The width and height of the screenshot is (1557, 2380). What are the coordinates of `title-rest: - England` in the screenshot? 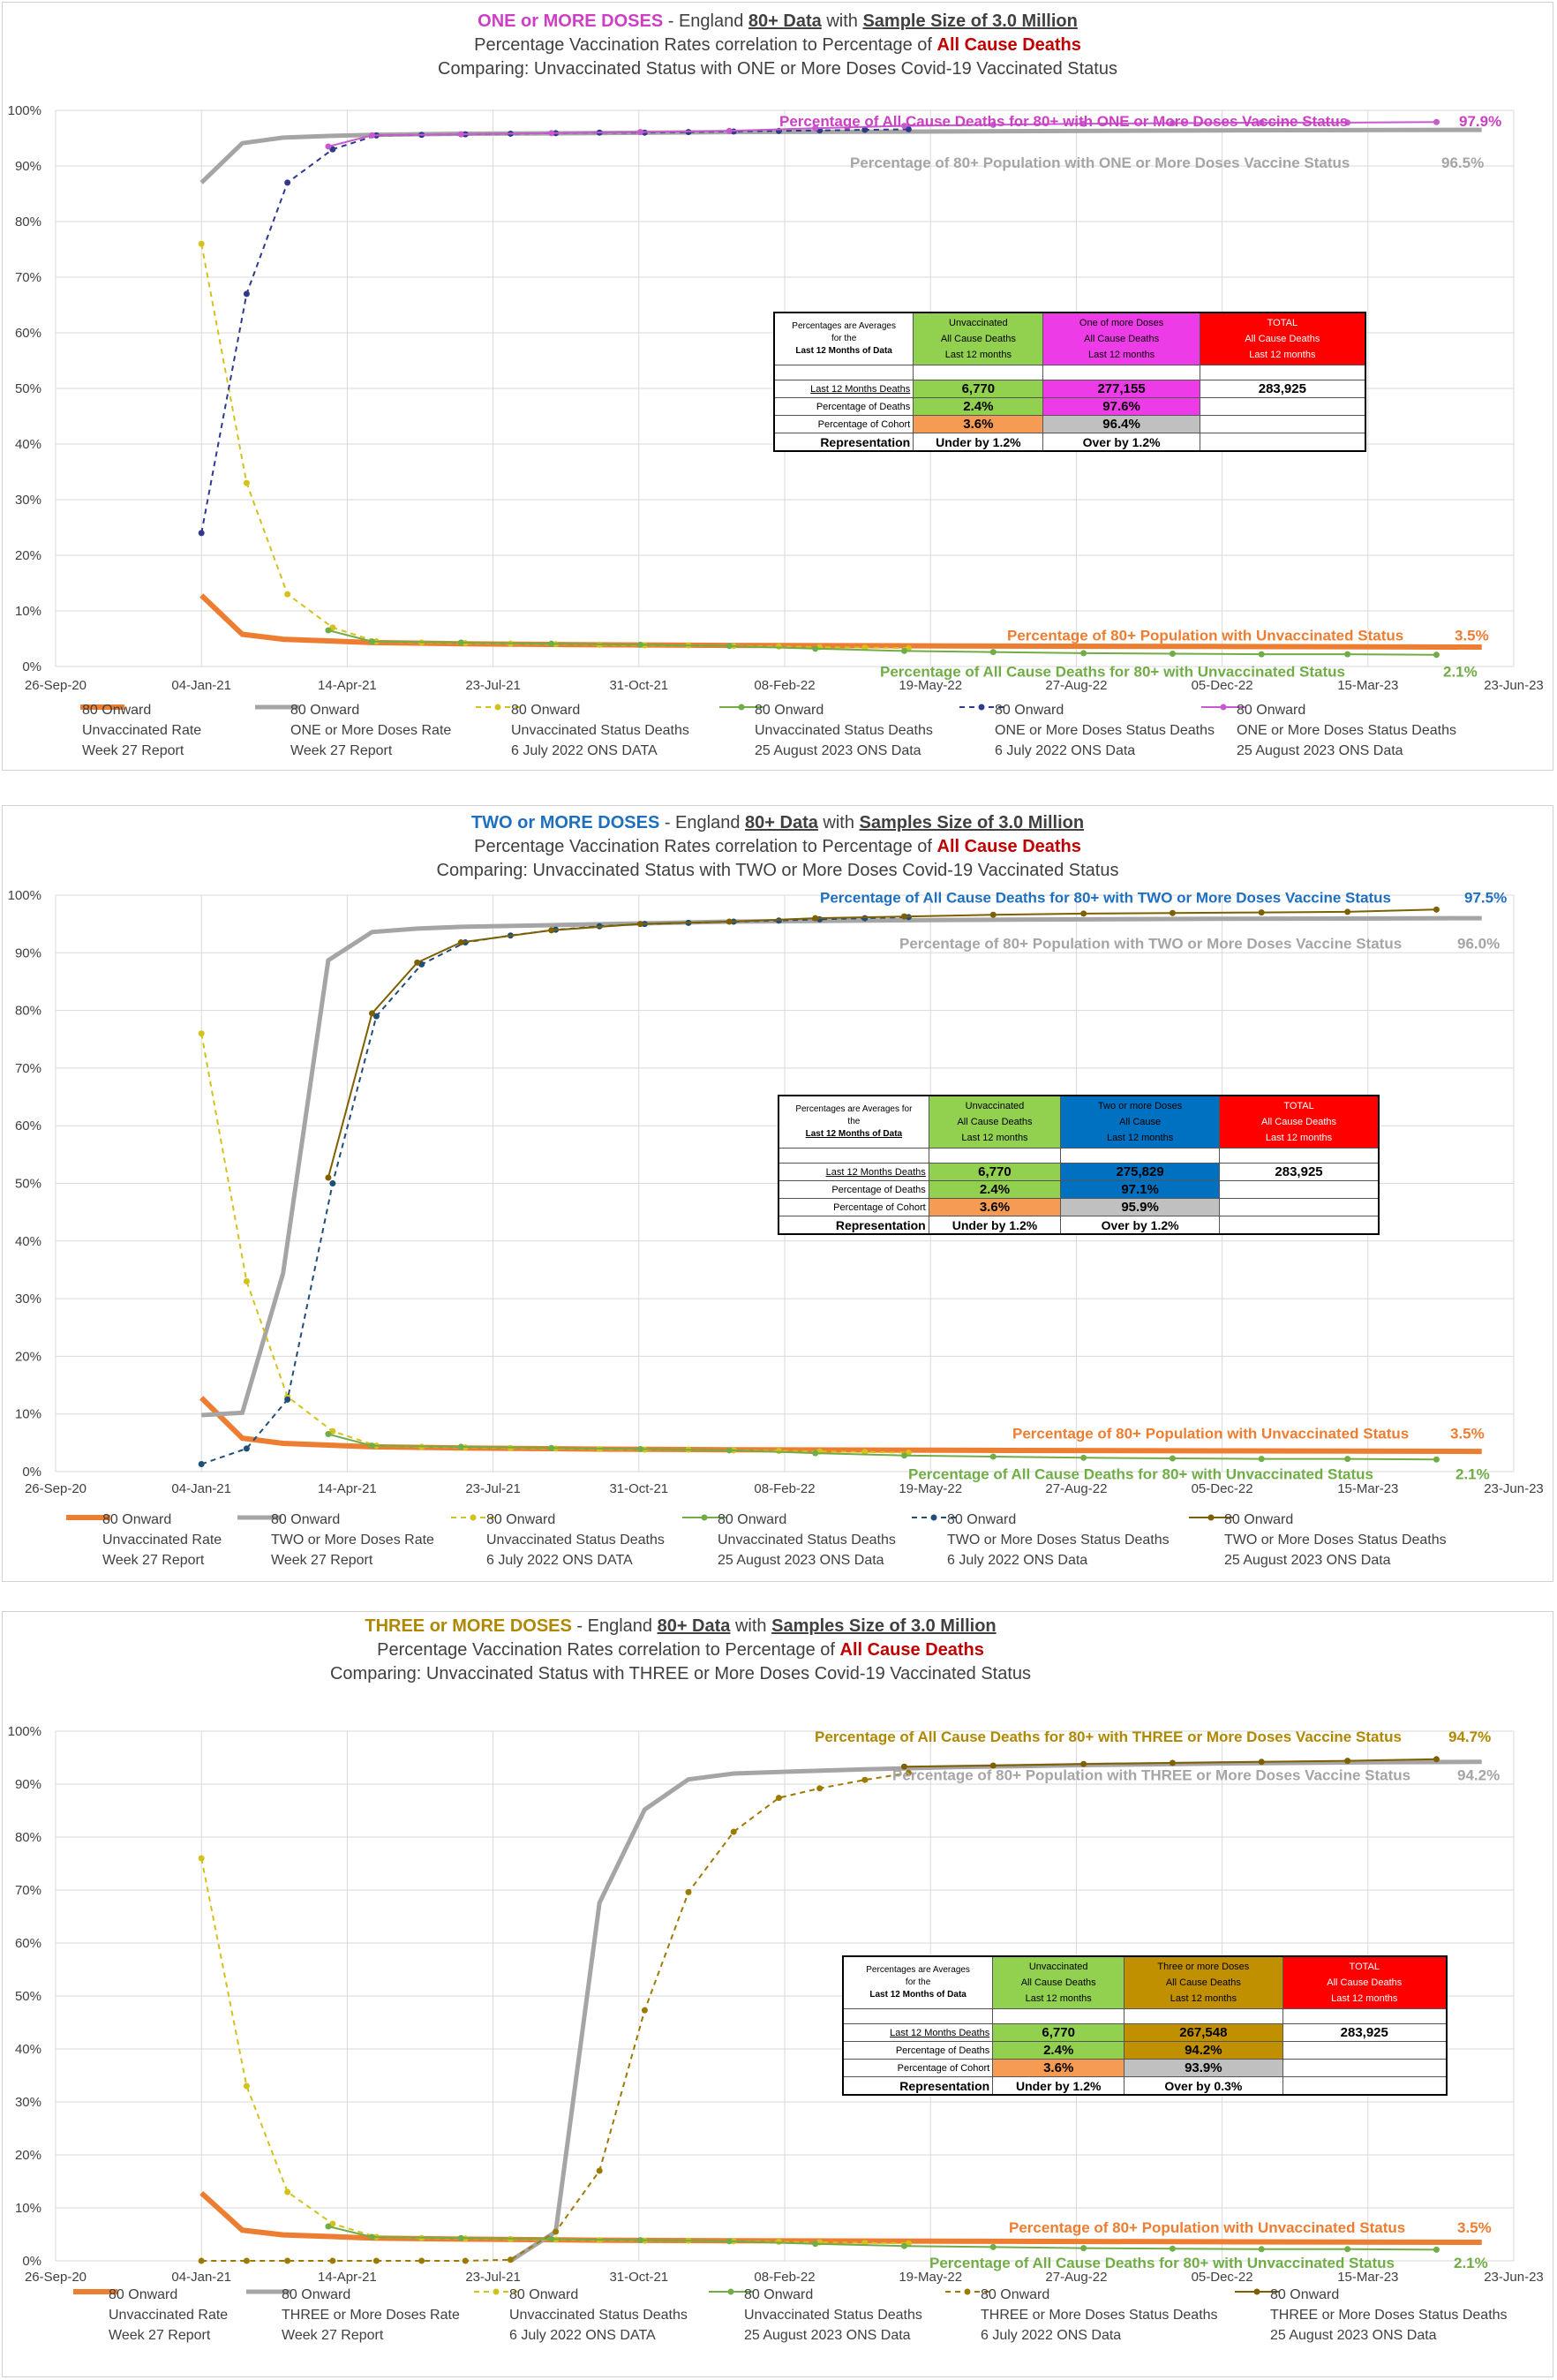 It's located at (614, 1626).